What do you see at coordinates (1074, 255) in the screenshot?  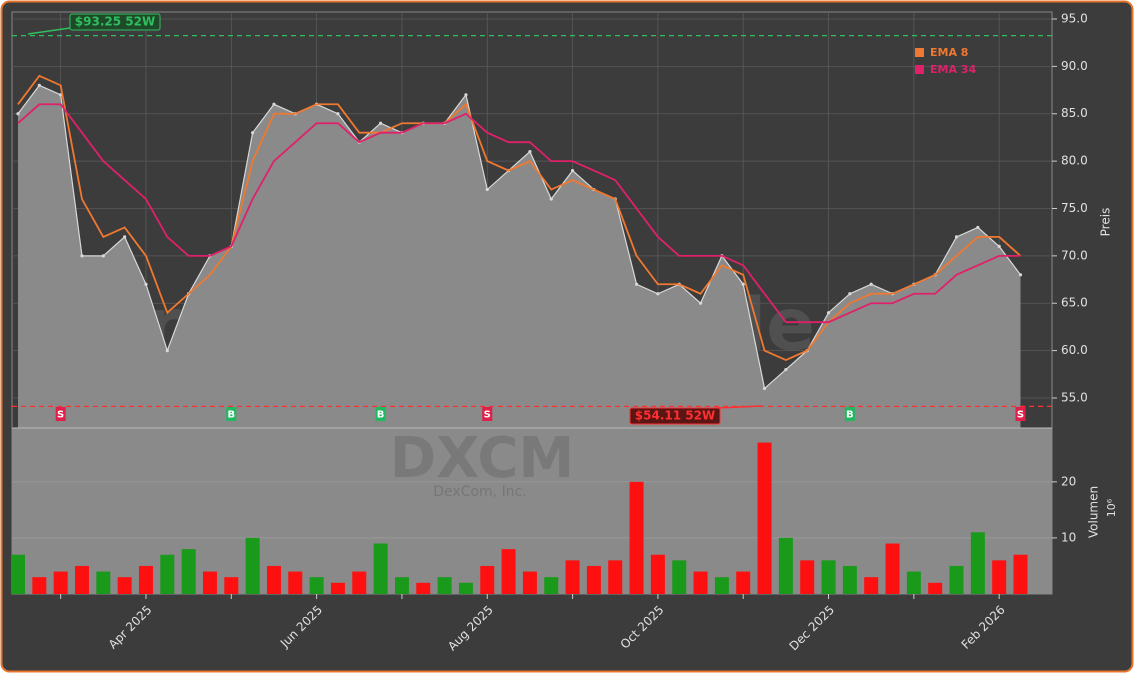 I see `y-tick-label: 70.0` at bounding box center [1074, 255].